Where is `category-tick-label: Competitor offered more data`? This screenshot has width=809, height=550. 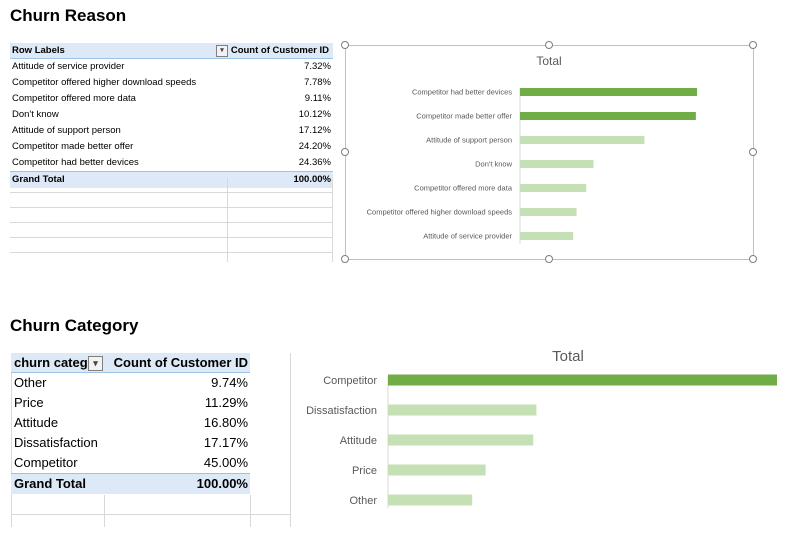
category-tick-label: Competitor offered more data is located at coordinates (463, 188).